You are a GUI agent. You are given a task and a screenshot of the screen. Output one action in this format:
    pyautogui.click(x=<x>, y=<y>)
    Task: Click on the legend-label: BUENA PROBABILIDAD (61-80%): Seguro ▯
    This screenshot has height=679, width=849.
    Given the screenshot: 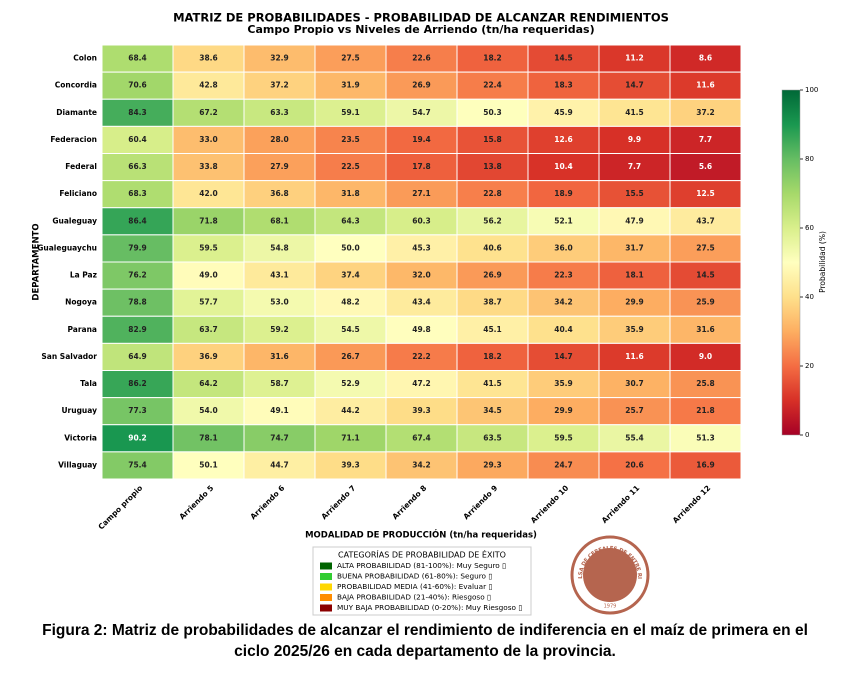 What is the action you would take?
    pyautogui.click(x=414, y=576)
    